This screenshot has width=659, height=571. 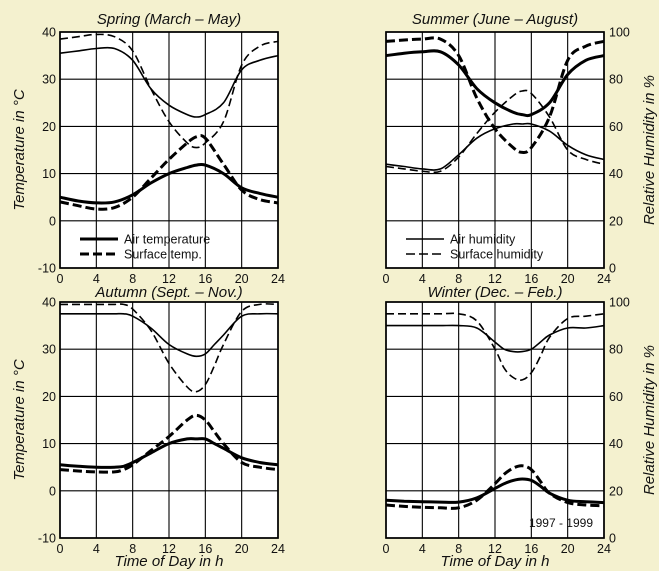 I want to click on panel-title-spring: Spring (March – May), so click(x=169, y=19).